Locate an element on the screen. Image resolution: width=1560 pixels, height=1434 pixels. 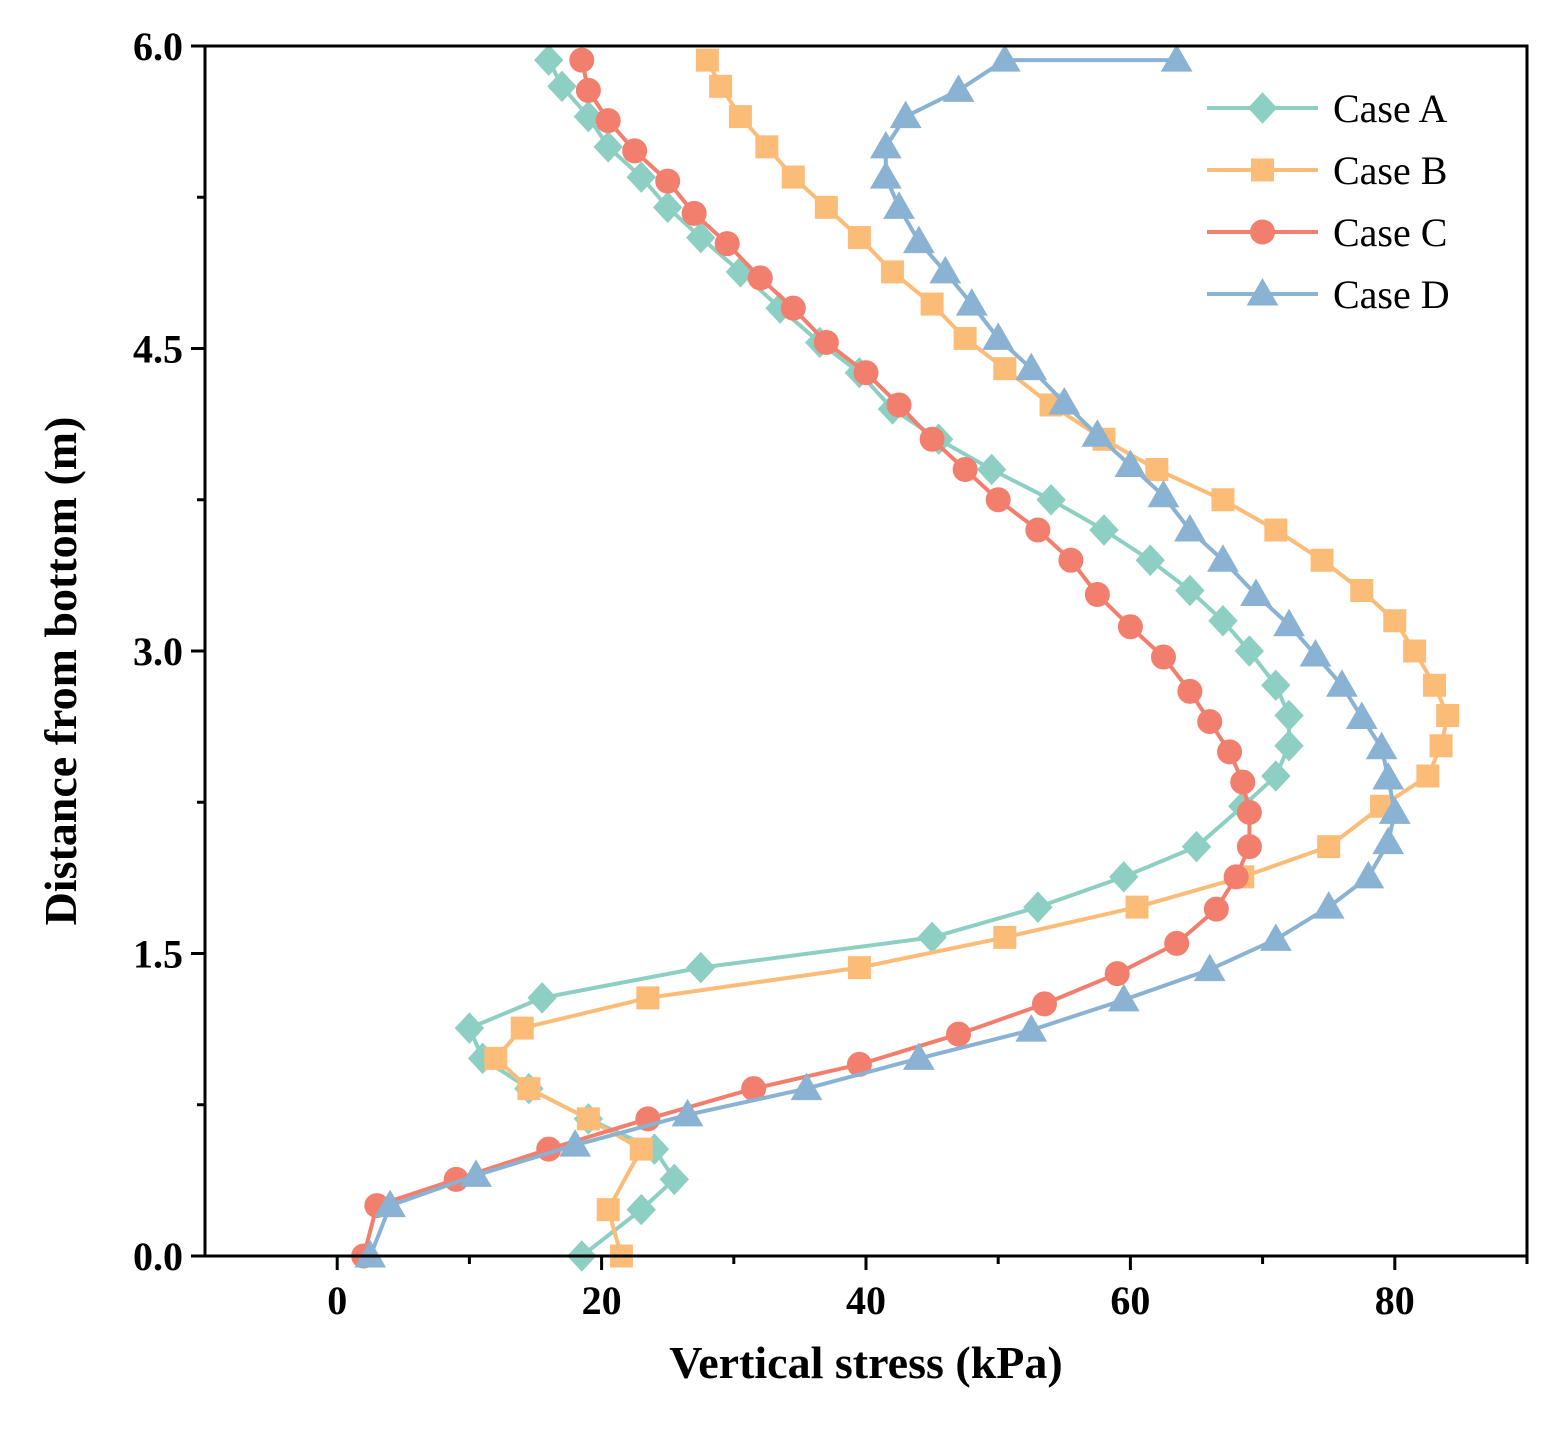
legend-swatch-marker is located at coordinates (1262, 108).